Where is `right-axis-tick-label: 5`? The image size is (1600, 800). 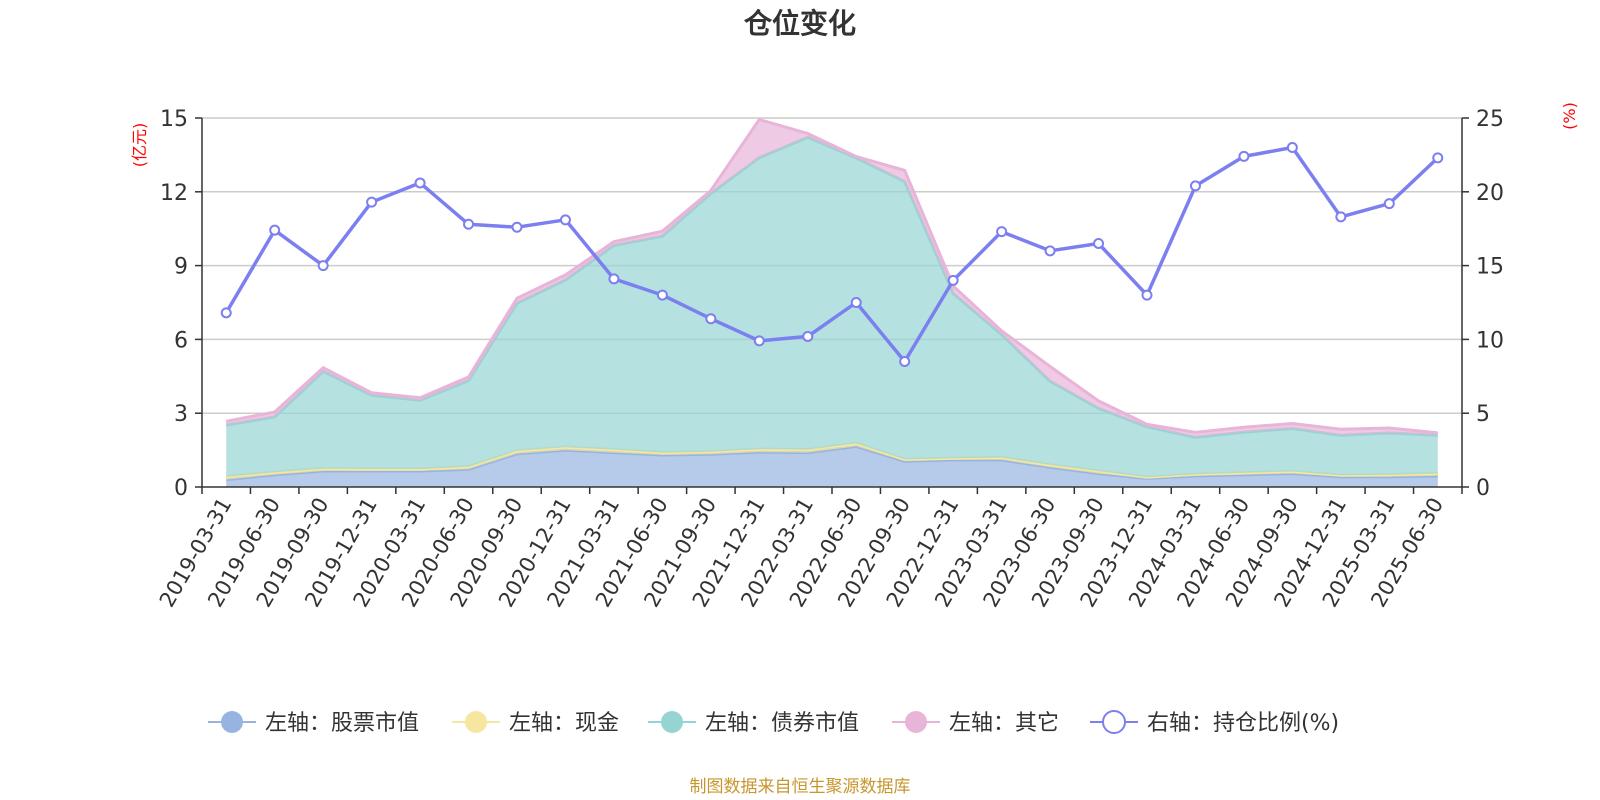 right-axis-tick-label: 5 is located at coordinates (1483, 414).